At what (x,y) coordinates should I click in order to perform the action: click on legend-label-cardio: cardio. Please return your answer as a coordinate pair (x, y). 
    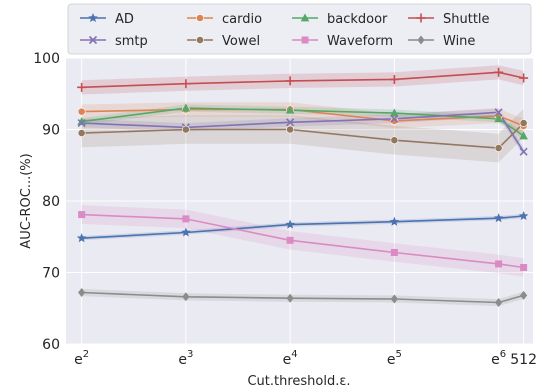
    Looking at the image, I should click on (242, 19).